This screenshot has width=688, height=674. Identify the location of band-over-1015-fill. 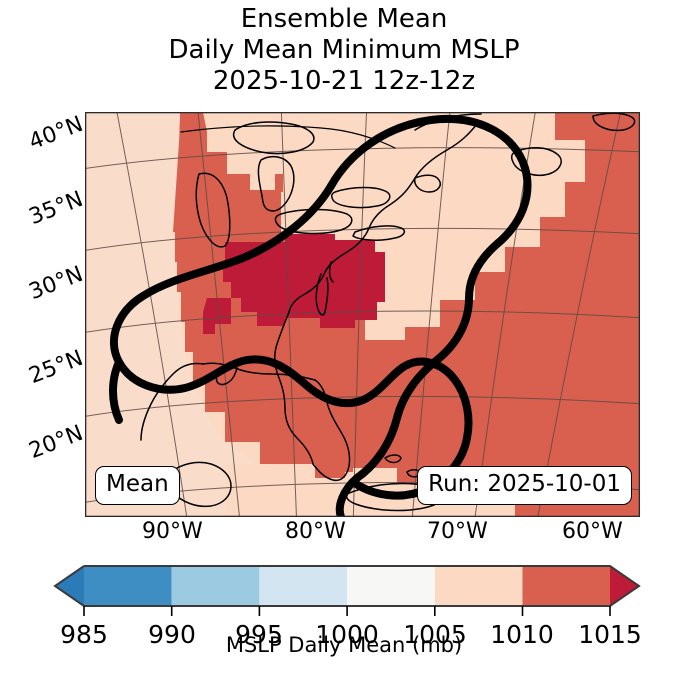
(304, 281).